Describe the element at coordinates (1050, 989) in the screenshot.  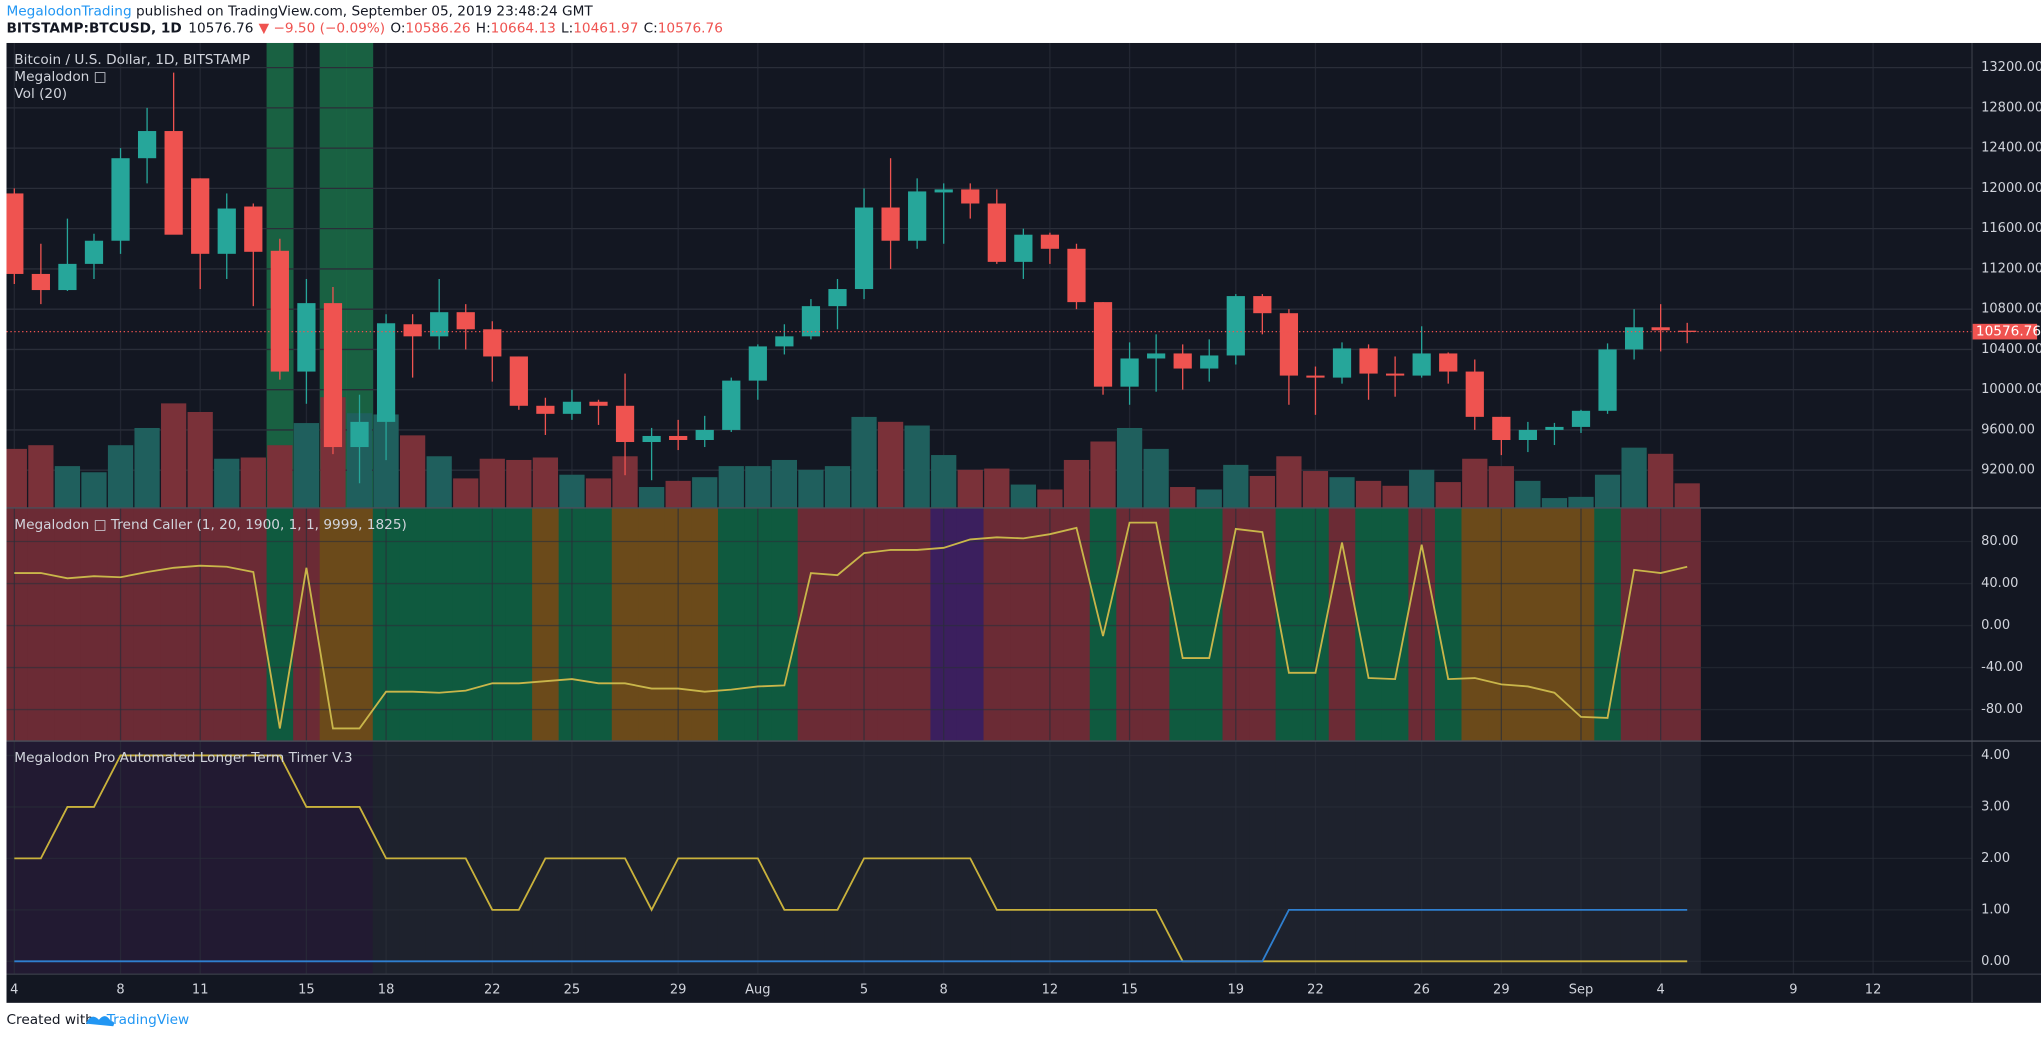
I see `x-tick-label: 12` at that location.